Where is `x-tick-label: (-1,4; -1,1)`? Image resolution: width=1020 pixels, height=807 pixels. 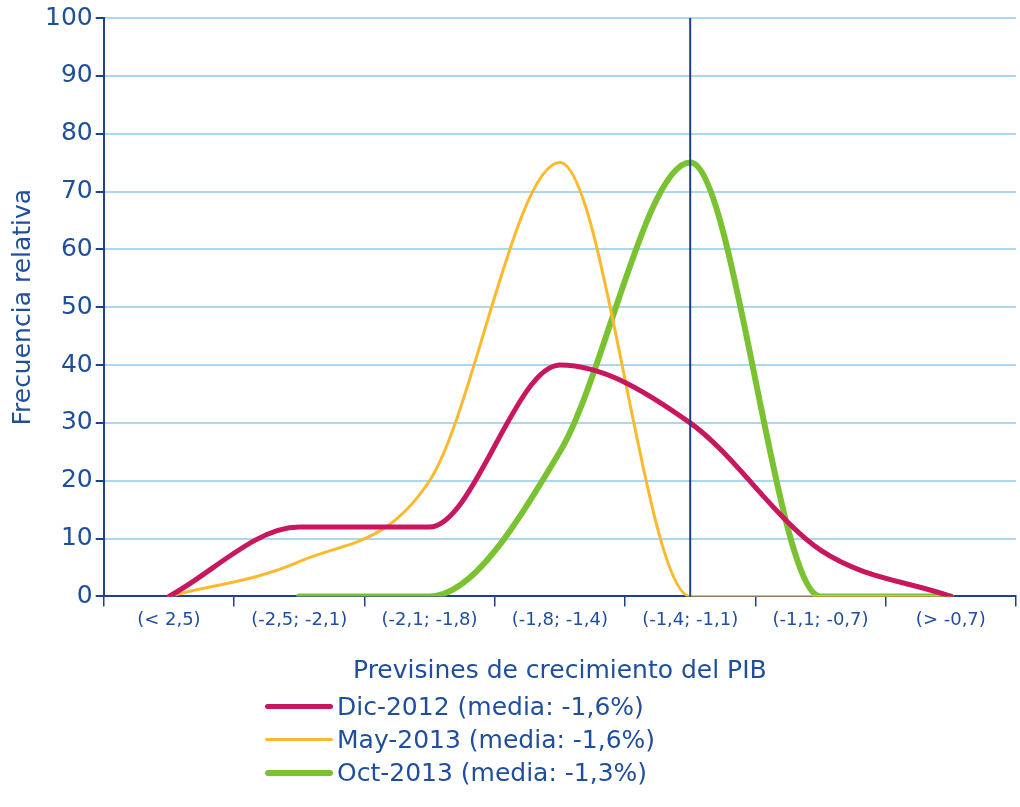 x-tick-label: (-1,4; -1,1) is located at coordinates (690, 618).